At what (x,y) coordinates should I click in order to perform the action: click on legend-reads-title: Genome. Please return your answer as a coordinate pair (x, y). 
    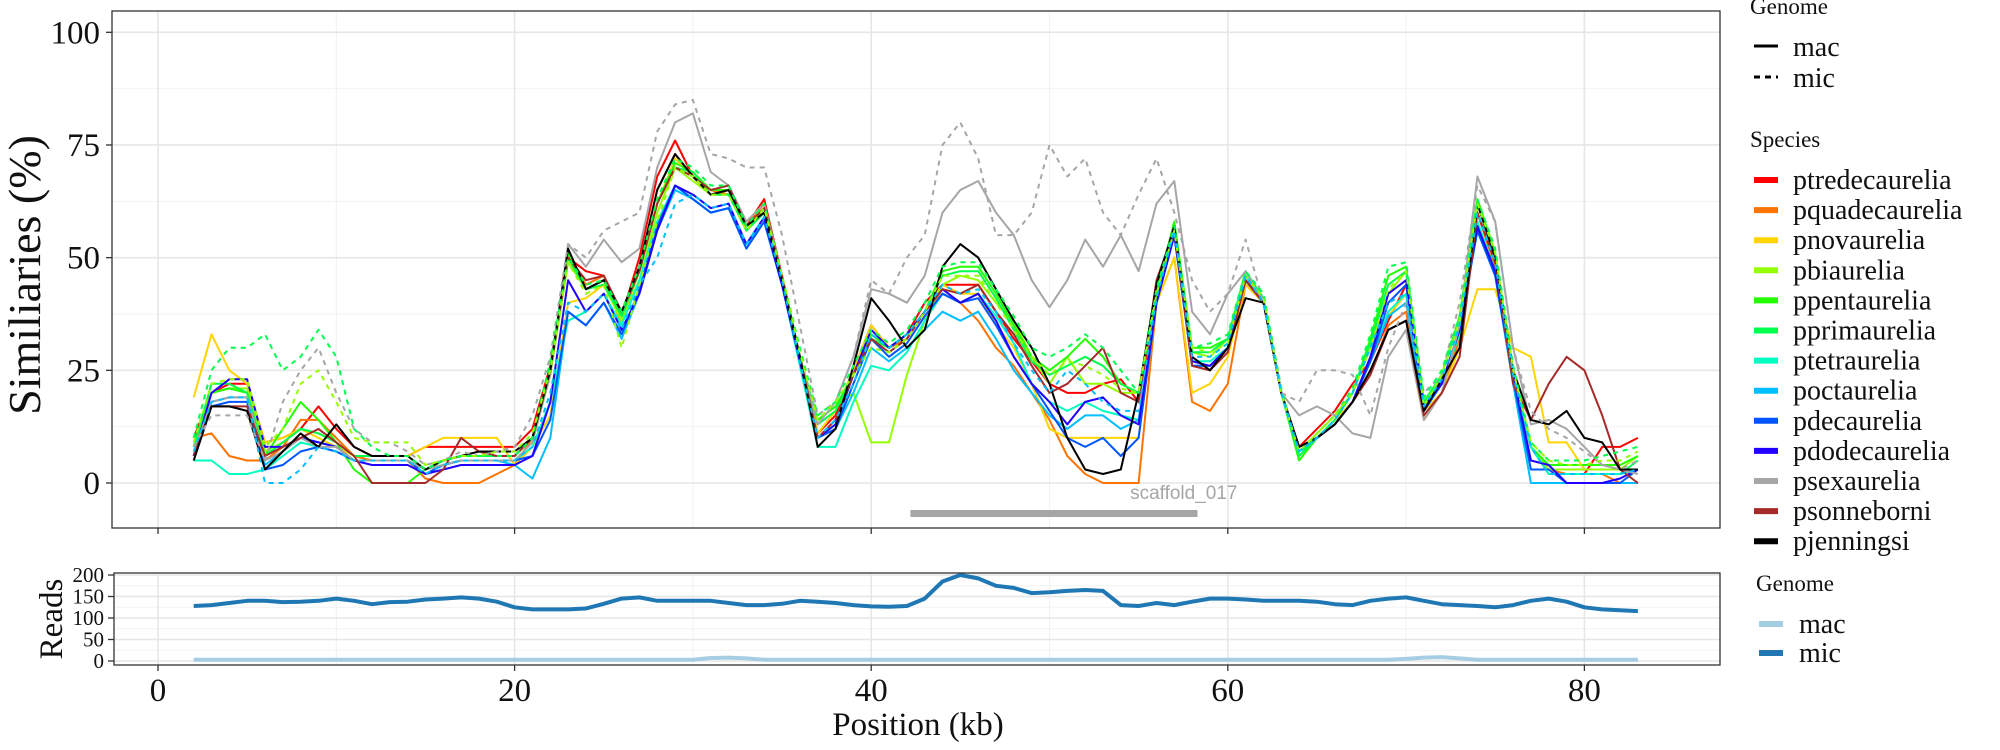
    Looking at the image, I should click on (1795, 583).